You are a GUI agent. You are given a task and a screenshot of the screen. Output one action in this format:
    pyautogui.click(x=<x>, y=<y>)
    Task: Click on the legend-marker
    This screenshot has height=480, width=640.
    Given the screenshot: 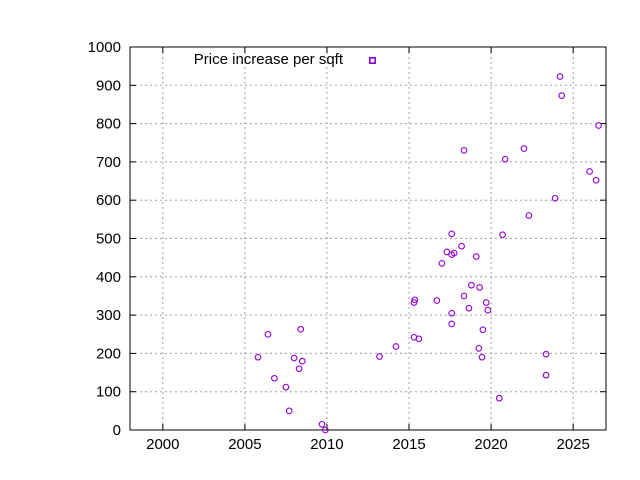 What is the action you would take?
    pyautogui.click(x=372, y=60)
    